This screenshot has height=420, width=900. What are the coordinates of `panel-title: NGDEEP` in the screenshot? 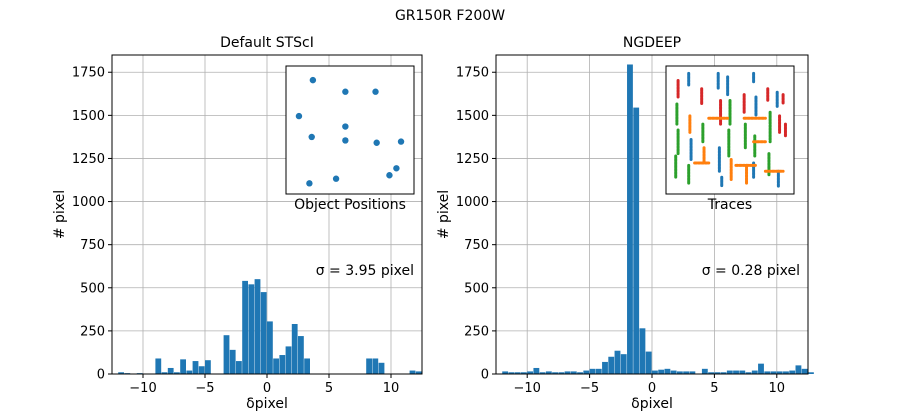 It's located at (652, 43).